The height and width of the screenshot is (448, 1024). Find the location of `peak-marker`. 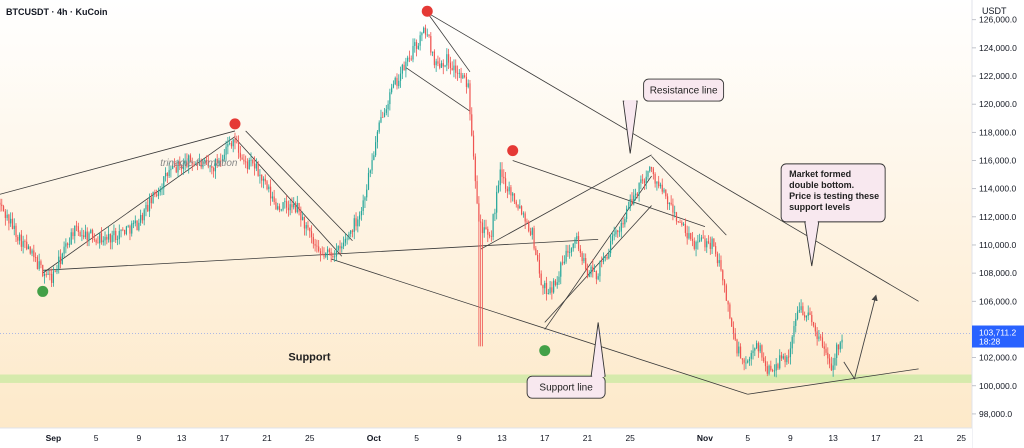

peak-marker is located at coordinates (235, 124).